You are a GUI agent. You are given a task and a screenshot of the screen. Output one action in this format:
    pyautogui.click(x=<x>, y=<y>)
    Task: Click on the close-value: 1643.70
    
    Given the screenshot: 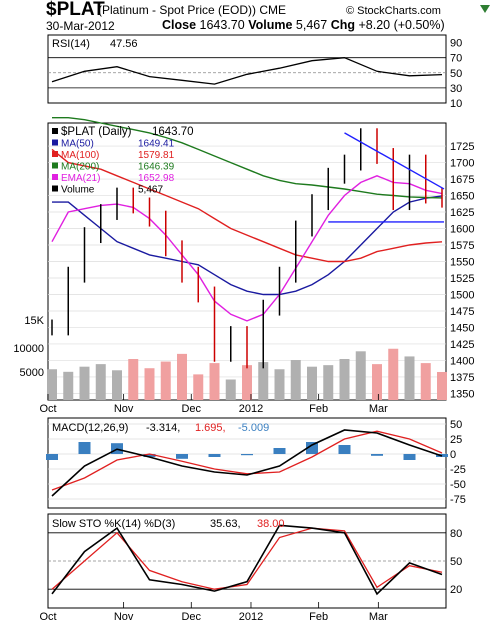 What is the action you would take?
    pyautogui.click(x=222, y=25)
    